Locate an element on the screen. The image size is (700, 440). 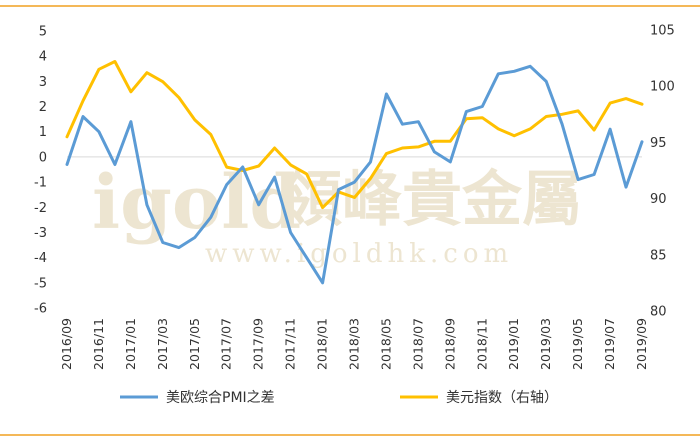
legend-item-usd-index: 美元指数（右轴） is located at coordinates (479, 398).